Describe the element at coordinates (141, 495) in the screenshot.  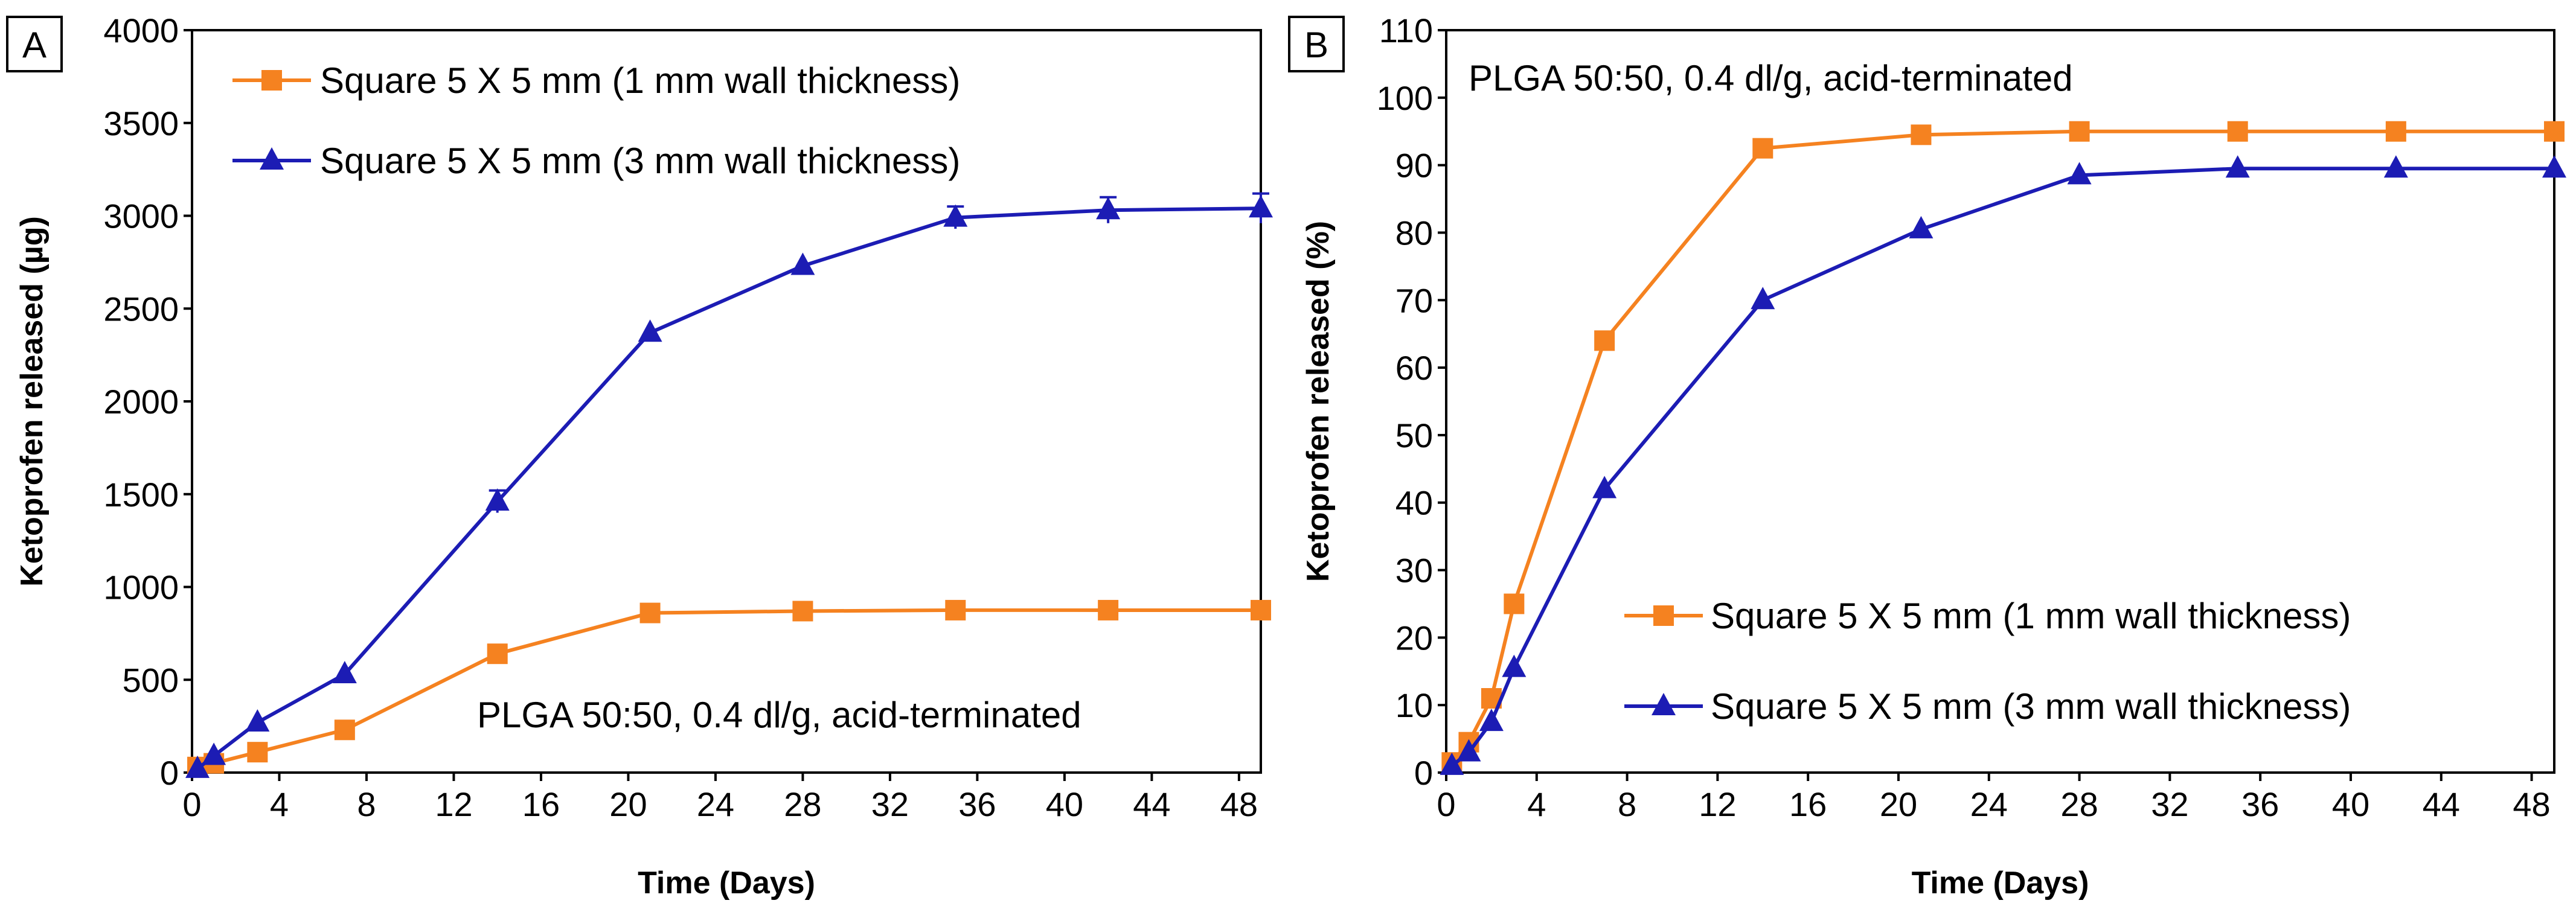
I see `y-tick-label: 1500` at that location.